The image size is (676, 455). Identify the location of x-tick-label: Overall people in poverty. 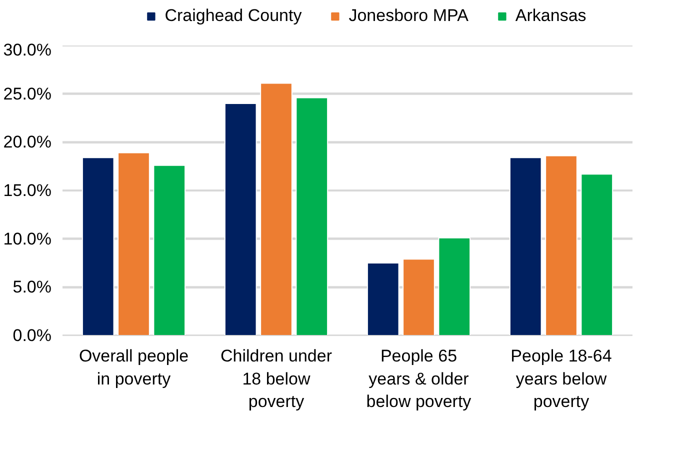
(133, 367).